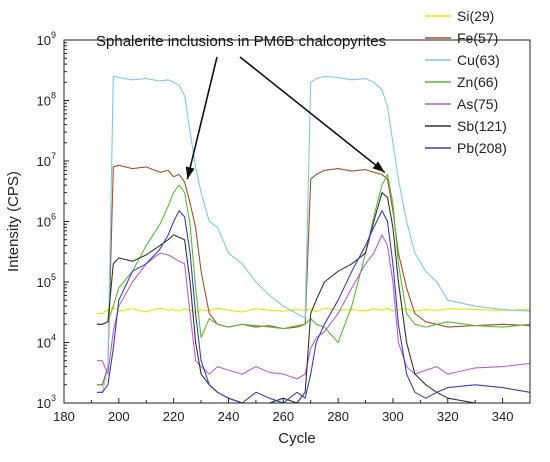  I want to click on y-ticks: 10³ 10⁴ 10⁵ 10⁶ 10⁷ 10⁸ 10⁹, so click(53, 220).